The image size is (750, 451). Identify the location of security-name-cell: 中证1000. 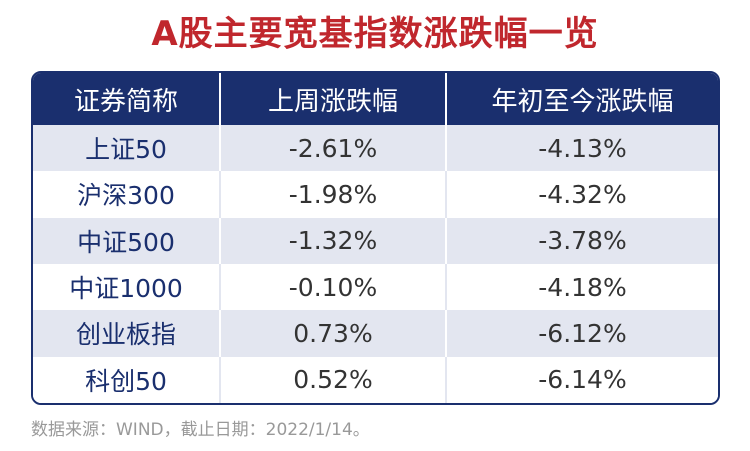
(126, 287).